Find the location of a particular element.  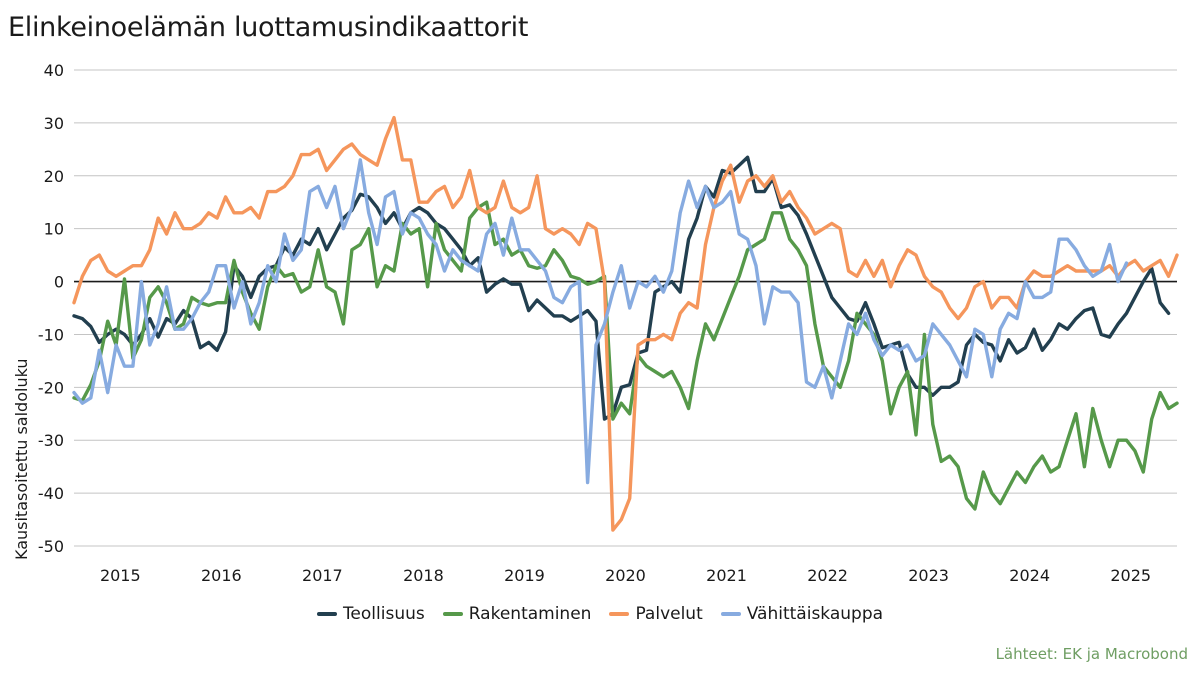

legend-item: Vähittäiskauppa is located at coordinates (802, 614).